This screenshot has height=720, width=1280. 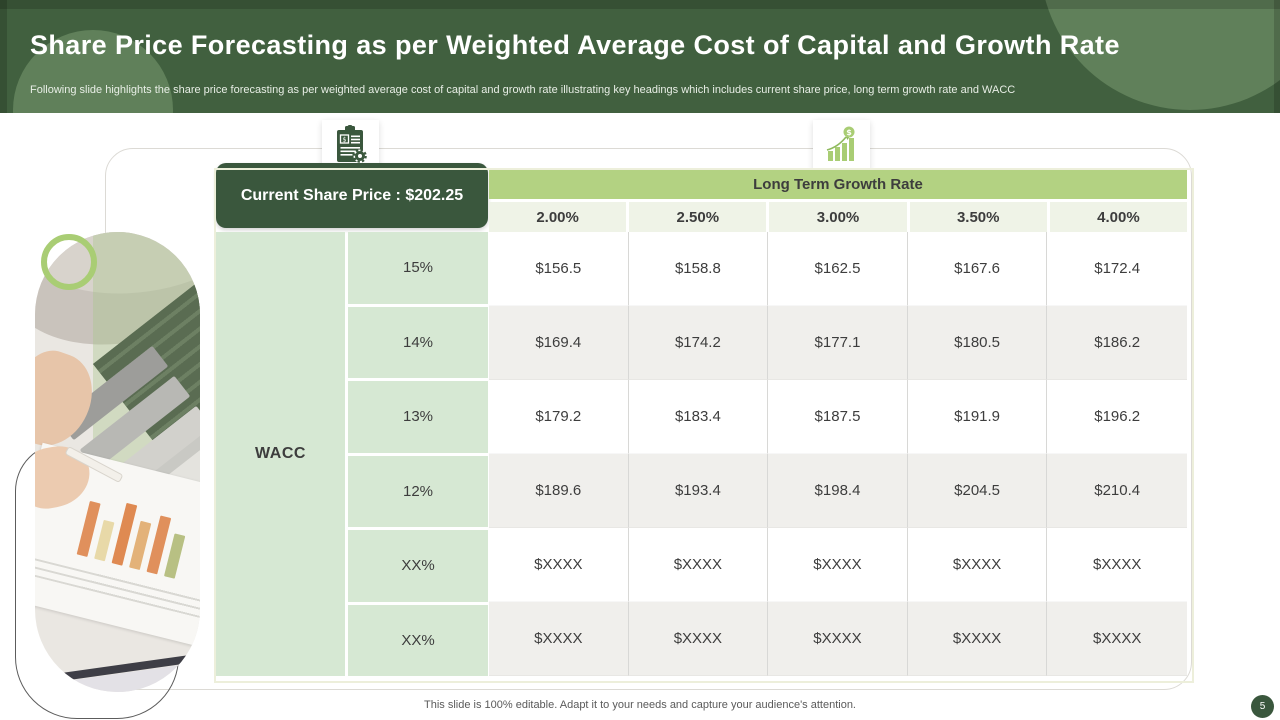 I want to click on page-number-badge: 5, so click(x=1262, y=706).